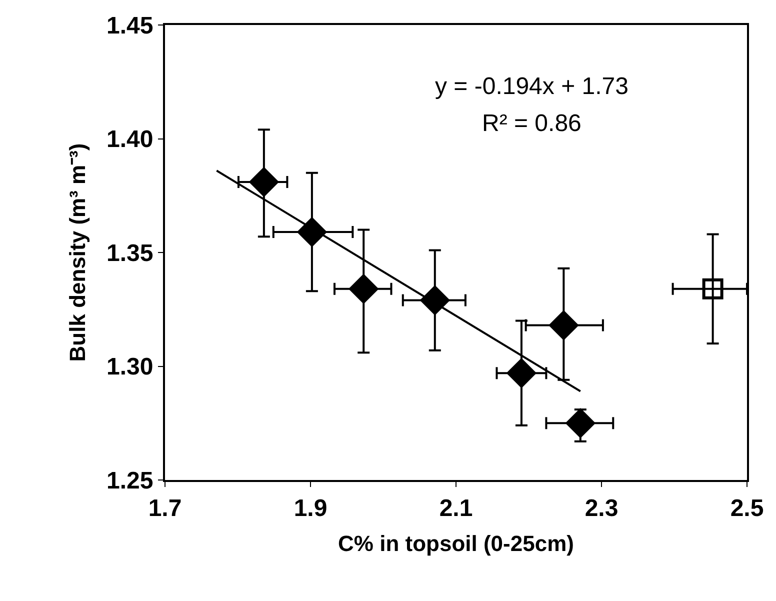 This screenshot has width=776, height=601. What do you see at coordinates (601, 508) in the screenshot?
I see `x-tick-label: 2.3` at bounding box center [601, 508].